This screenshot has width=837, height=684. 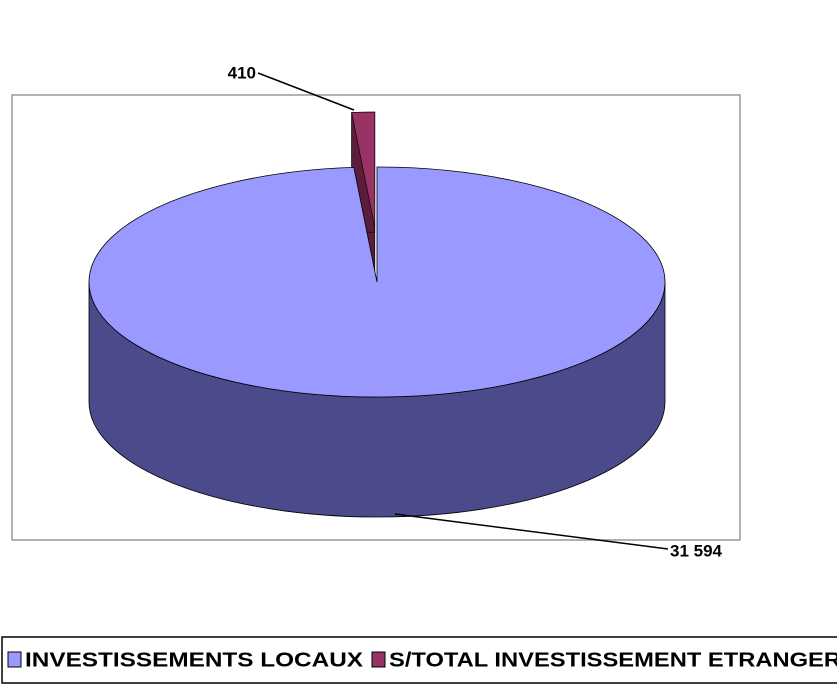 I want to click on slice, so click(x=363, y=169).